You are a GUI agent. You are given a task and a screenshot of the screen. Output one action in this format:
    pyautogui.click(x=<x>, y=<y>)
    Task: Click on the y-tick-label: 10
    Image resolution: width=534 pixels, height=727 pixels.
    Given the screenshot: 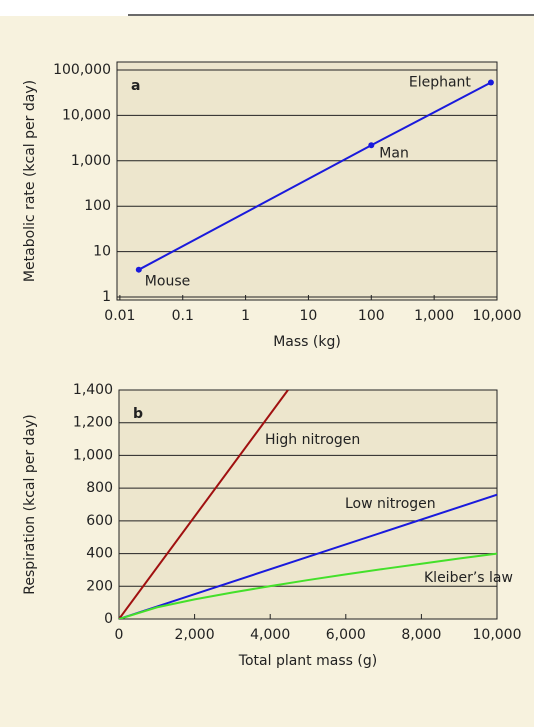 What is the action you would take?
    pyautogui.click(x=102, y=252)
    